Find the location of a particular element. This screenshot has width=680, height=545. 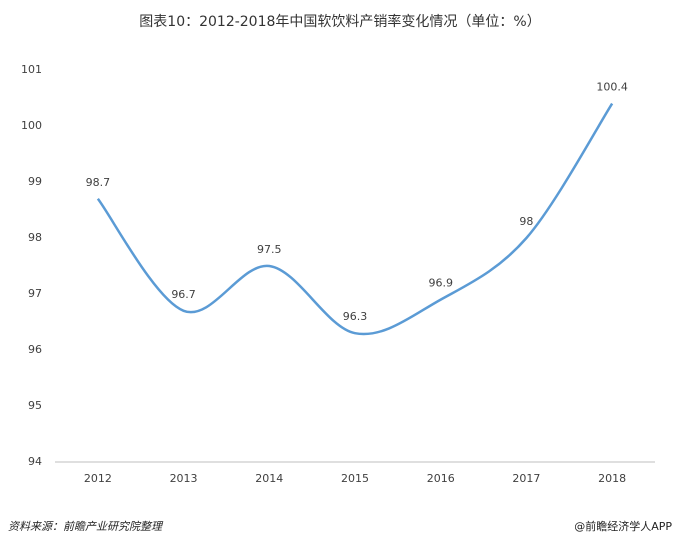

x-tick-label: 2014 is located at coordinates (269, 478).